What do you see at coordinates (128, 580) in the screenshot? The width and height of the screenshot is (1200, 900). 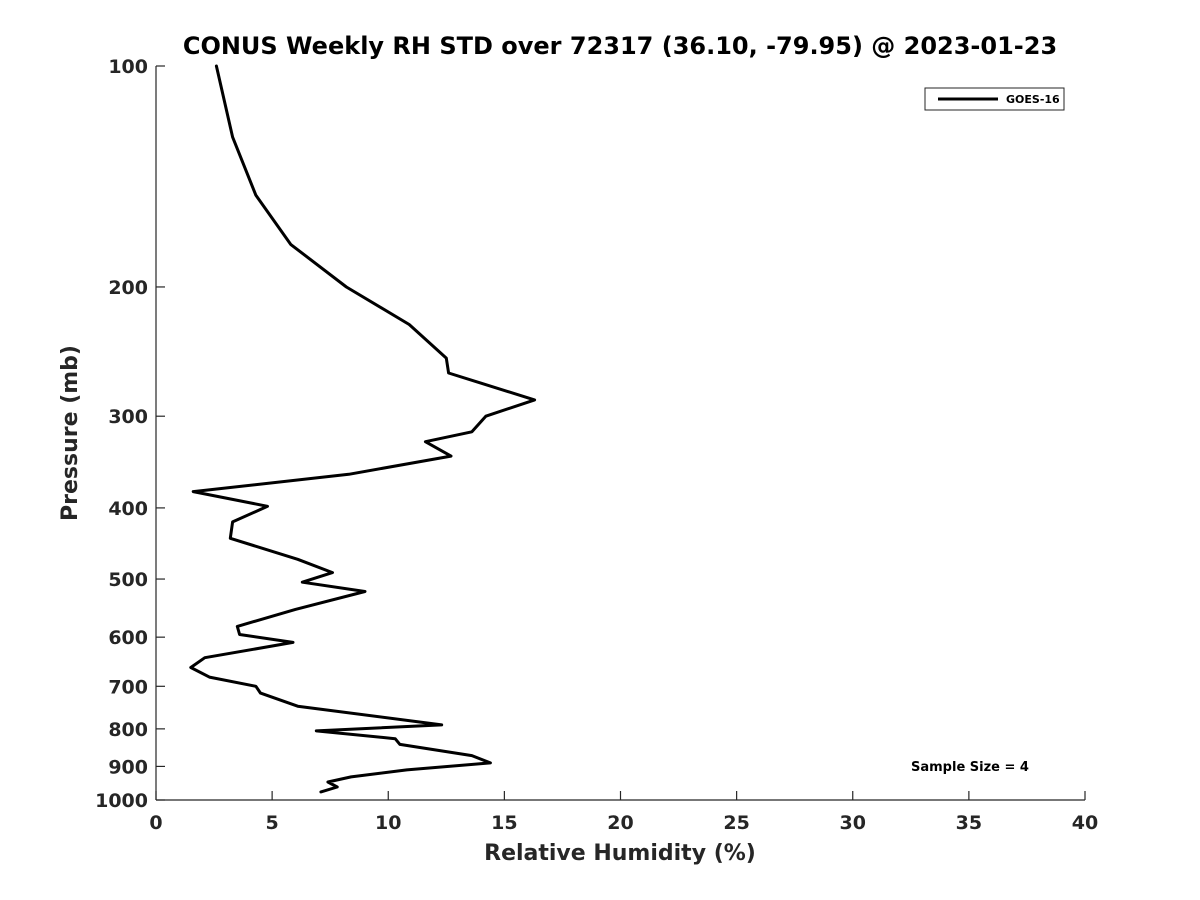 I see `y-tick-label: 500` at bounding box center [128, 580].